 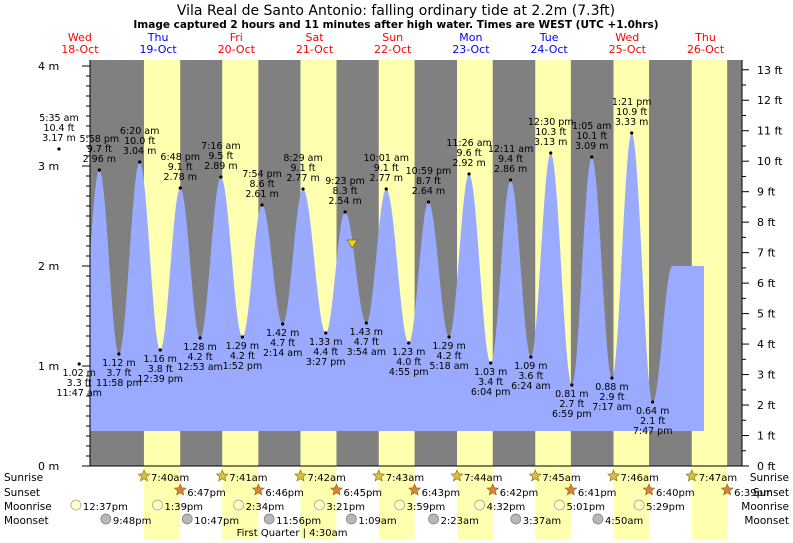 What do you see at coordinates (28, 507) in the screenshot?
I see `legend-moonrise-left: Moonrise` at bounding box center [28, 507].